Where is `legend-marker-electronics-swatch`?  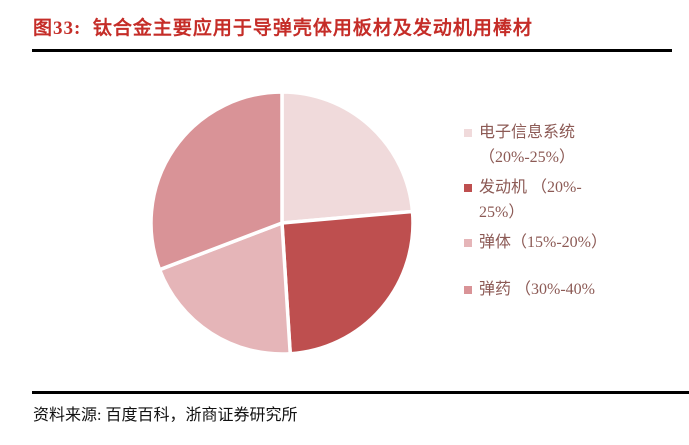
legend-marker-electronics-swatch is located at coordinates (468, 133).